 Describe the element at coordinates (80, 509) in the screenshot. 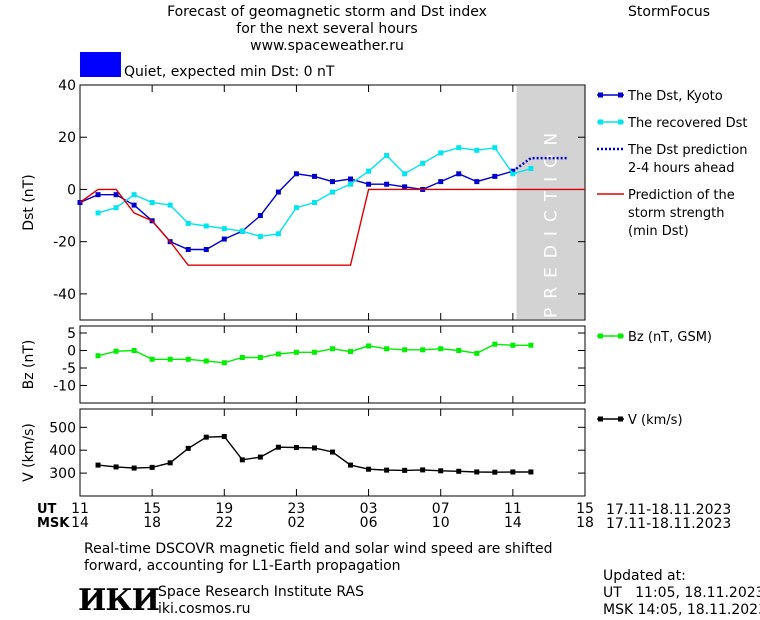

I see `ut-tick-label: 11` at that location.